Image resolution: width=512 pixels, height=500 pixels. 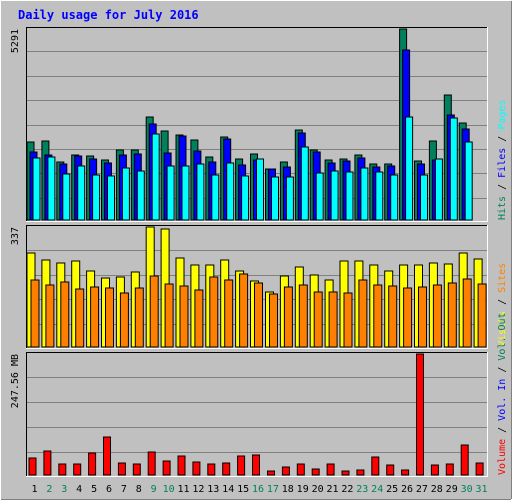 What do you see at coordinates (94, 489) in the screenshot?
I see `x-tick-label: 5` at bounding box center [94, 489].